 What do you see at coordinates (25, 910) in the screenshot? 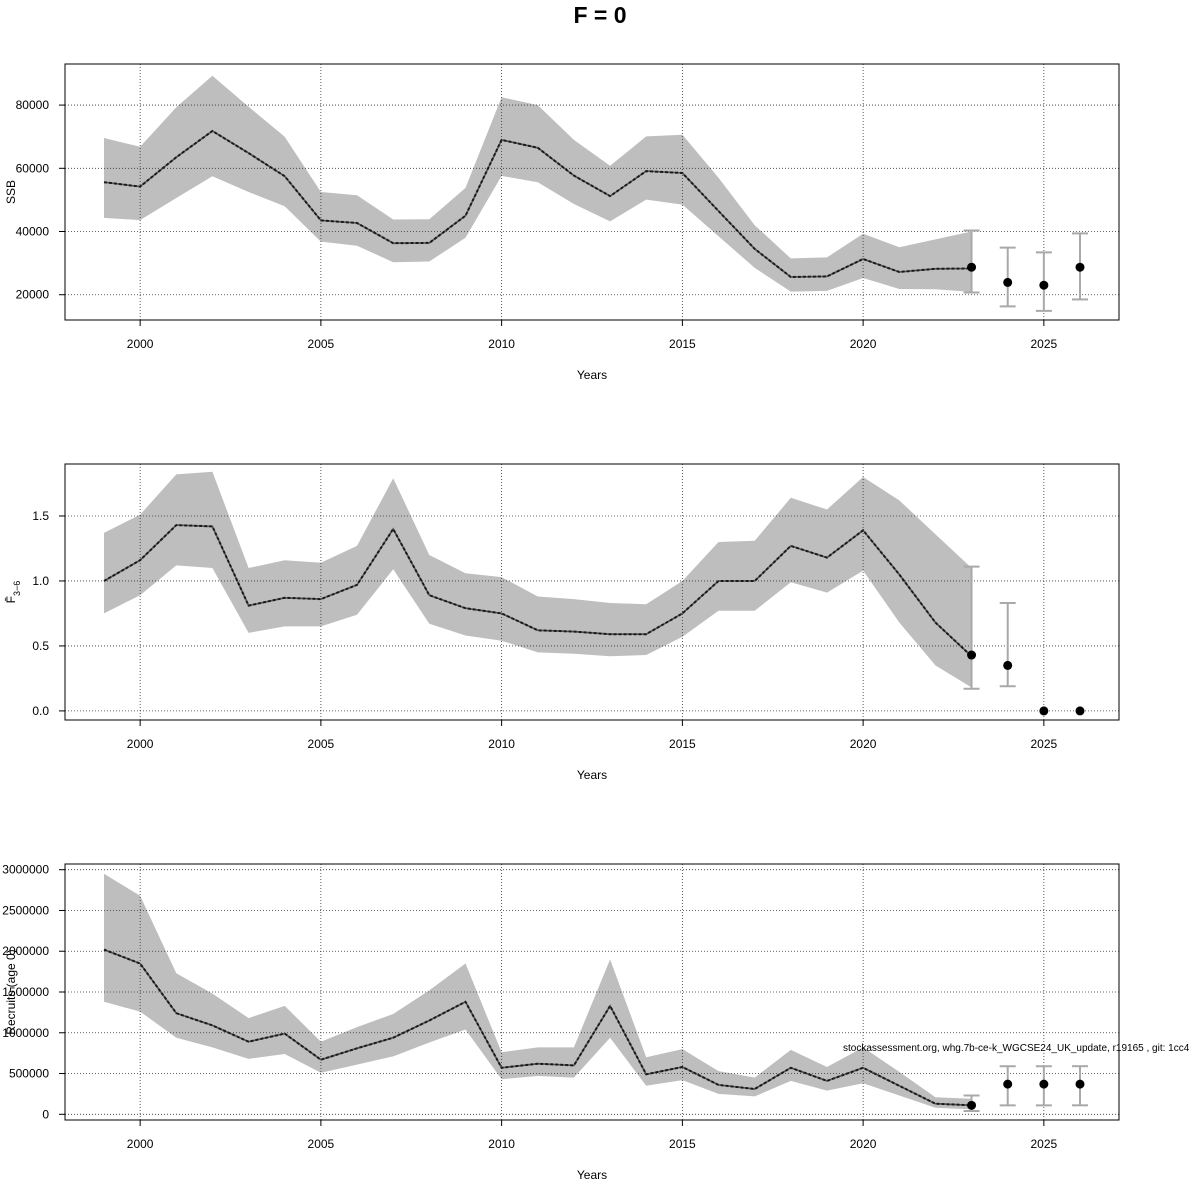
I see `y-tick-label: 2500000` at bounding box center [25, 910].